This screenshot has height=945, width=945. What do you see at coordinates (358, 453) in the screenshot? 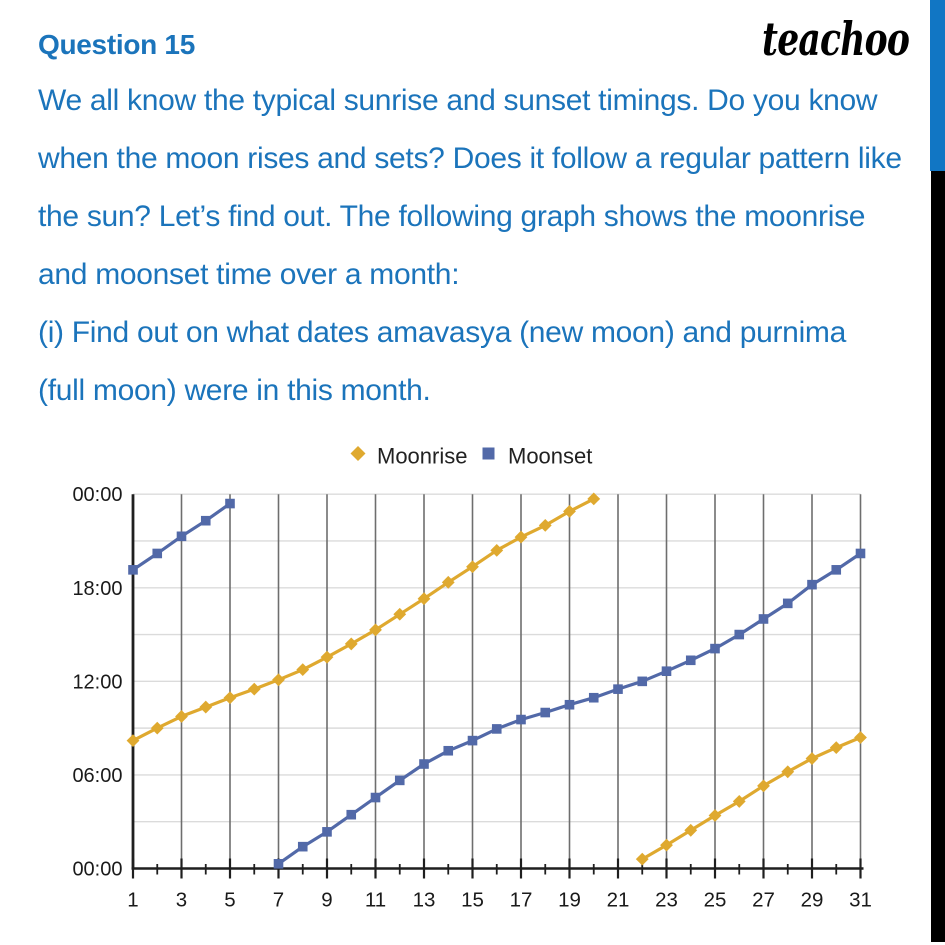
I see `legend-moonrise-swatch` at bounding box center [358, 453].